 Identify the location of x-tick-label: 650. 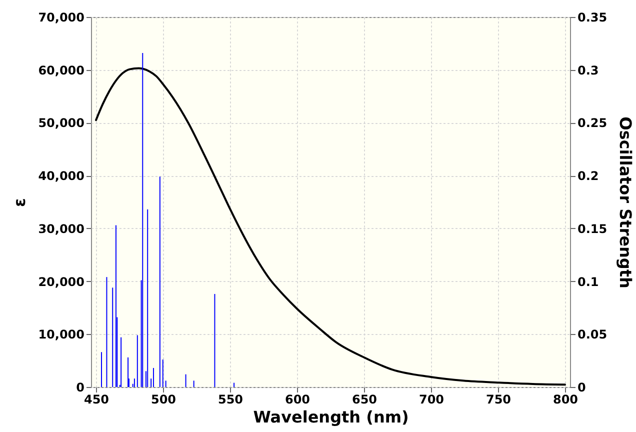
(365, 399).